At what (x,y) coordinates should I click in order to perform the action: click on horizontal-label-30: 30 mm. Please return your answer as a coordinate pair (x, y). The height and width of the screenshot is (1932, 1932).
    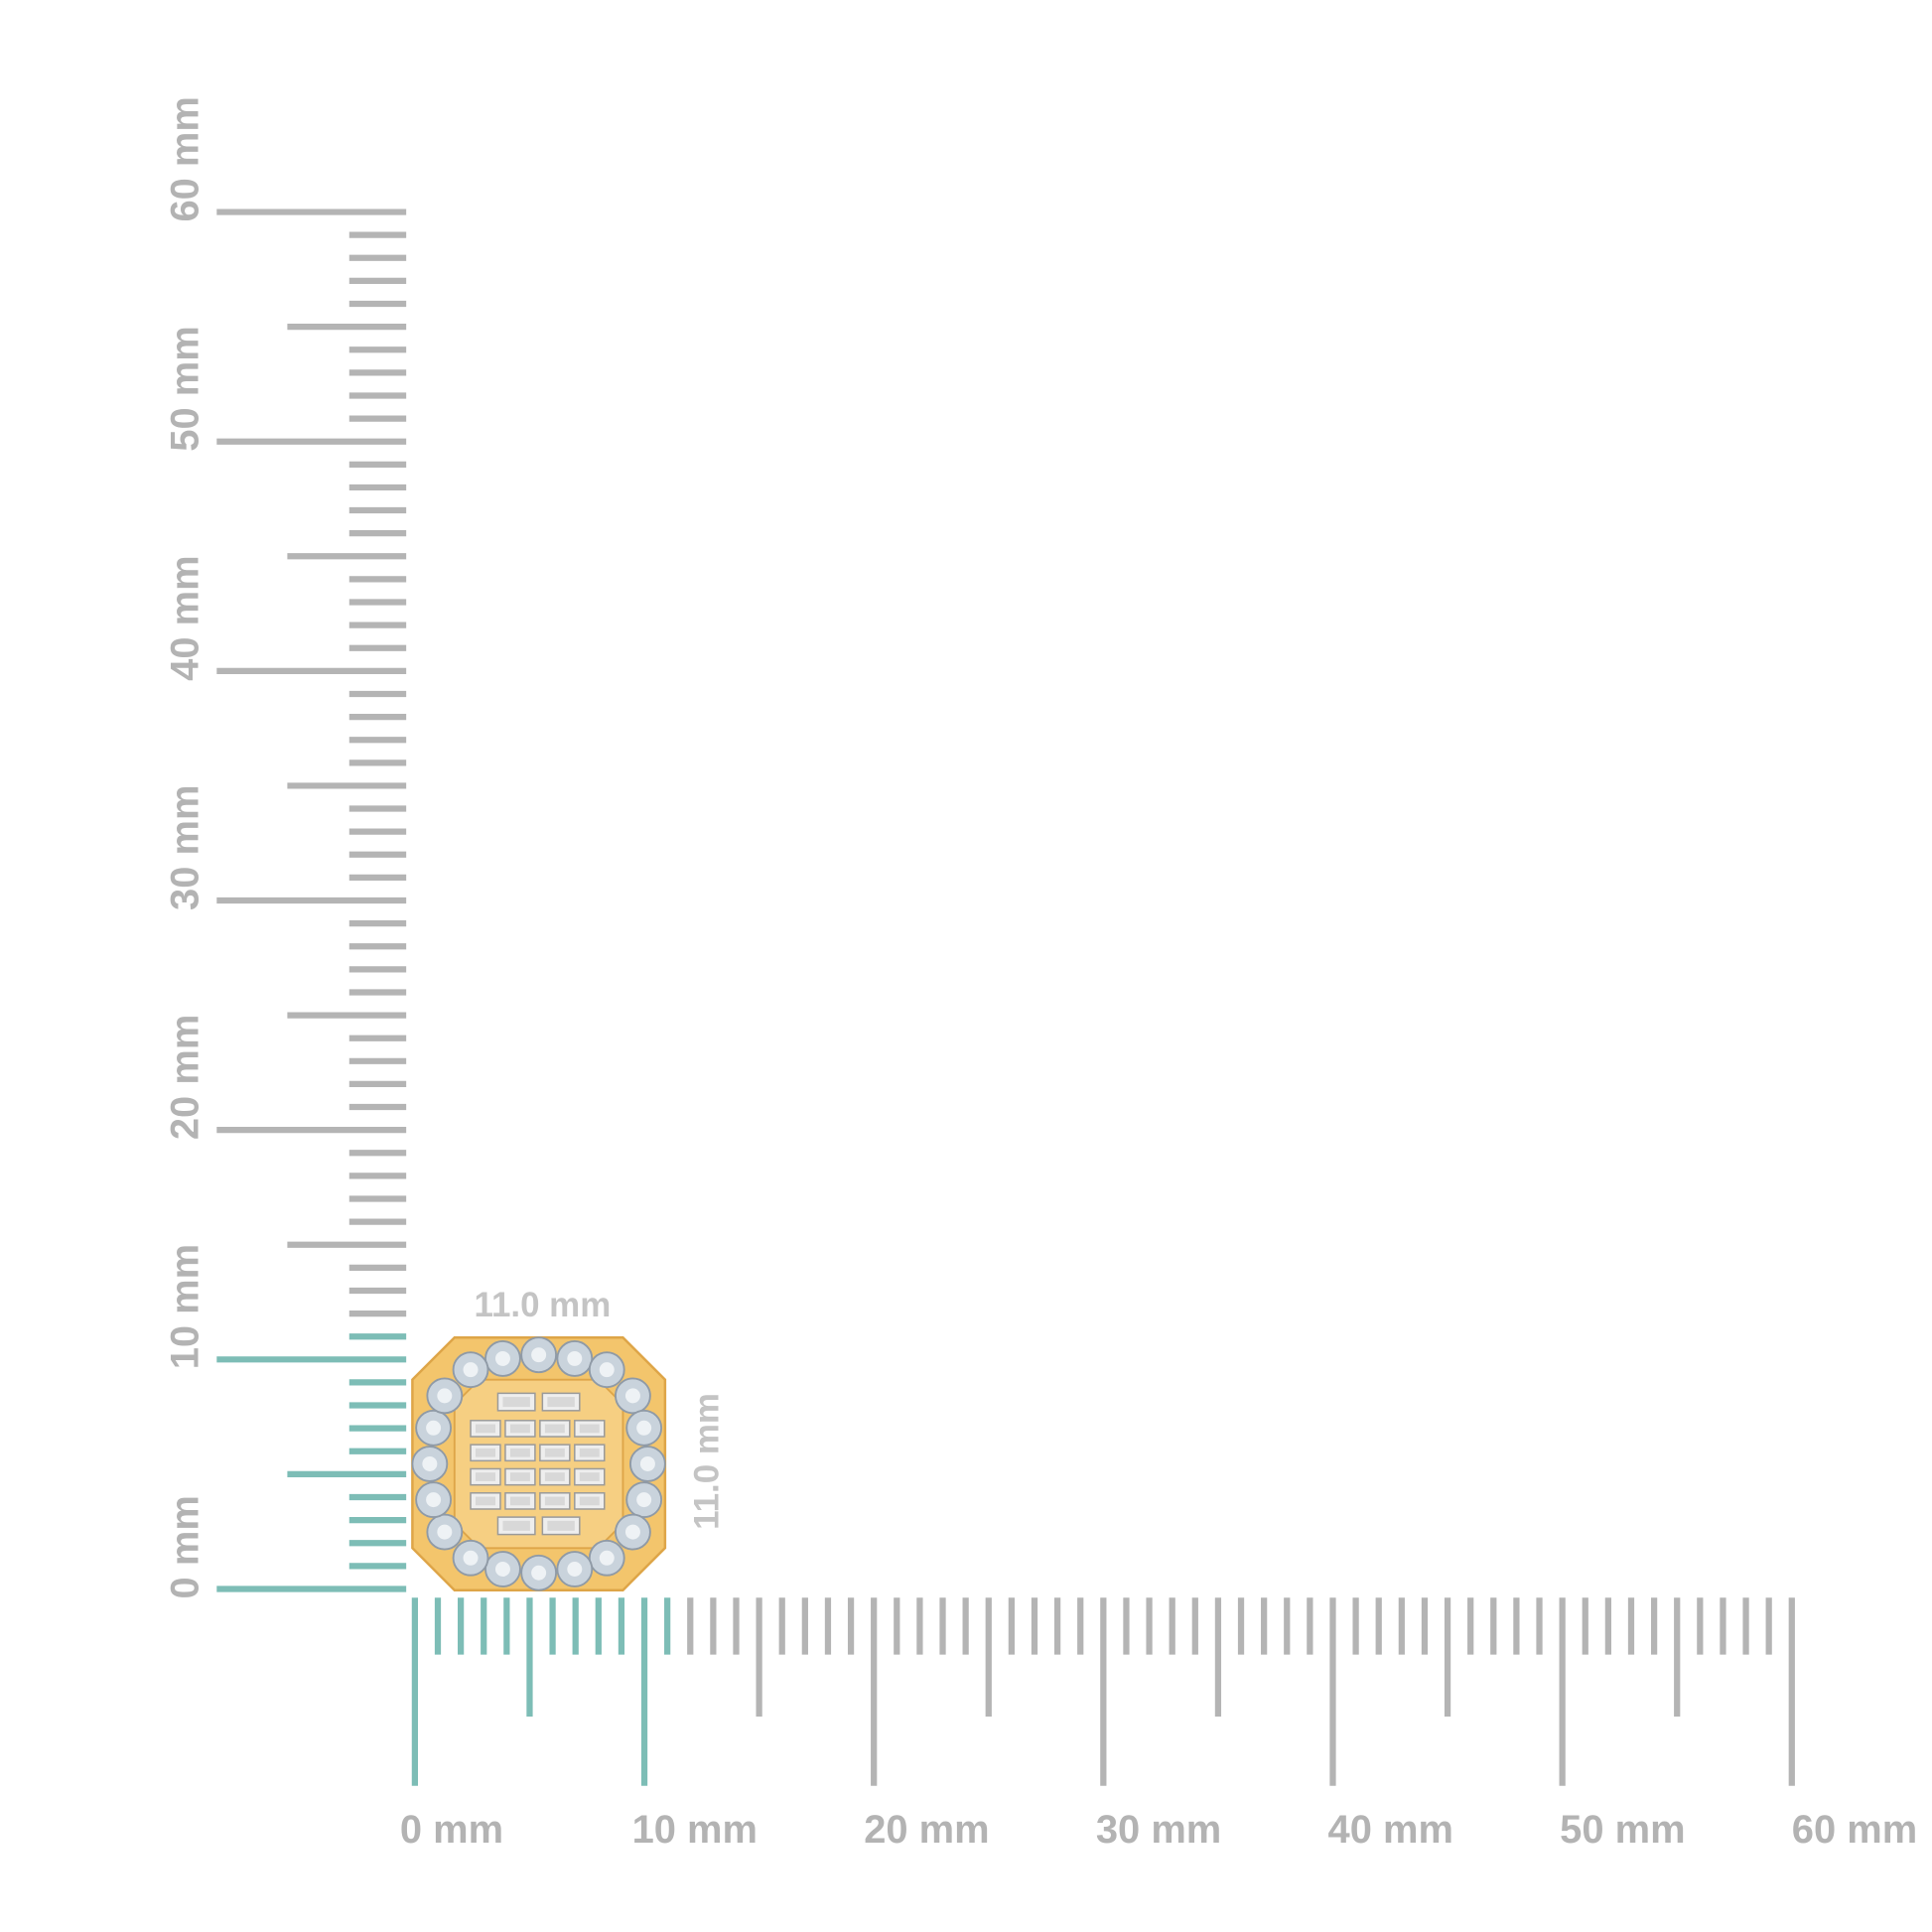
    Looking at the image, I should click on (1159, 1830).